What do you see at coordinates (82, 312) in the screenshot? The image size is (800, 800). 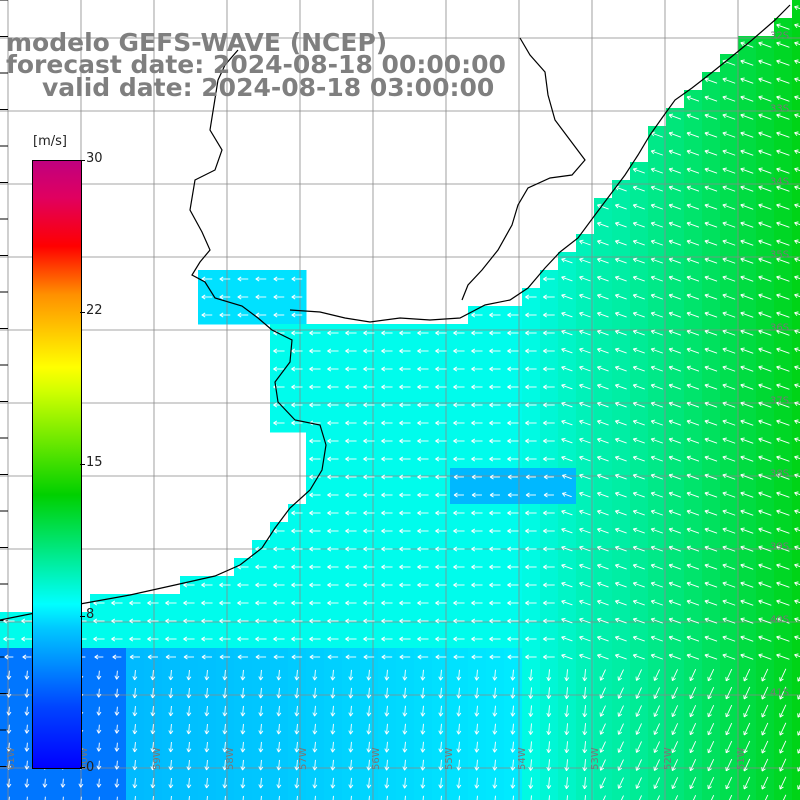 I see `colorbar-tickmark` at bounding box center [82, 312].